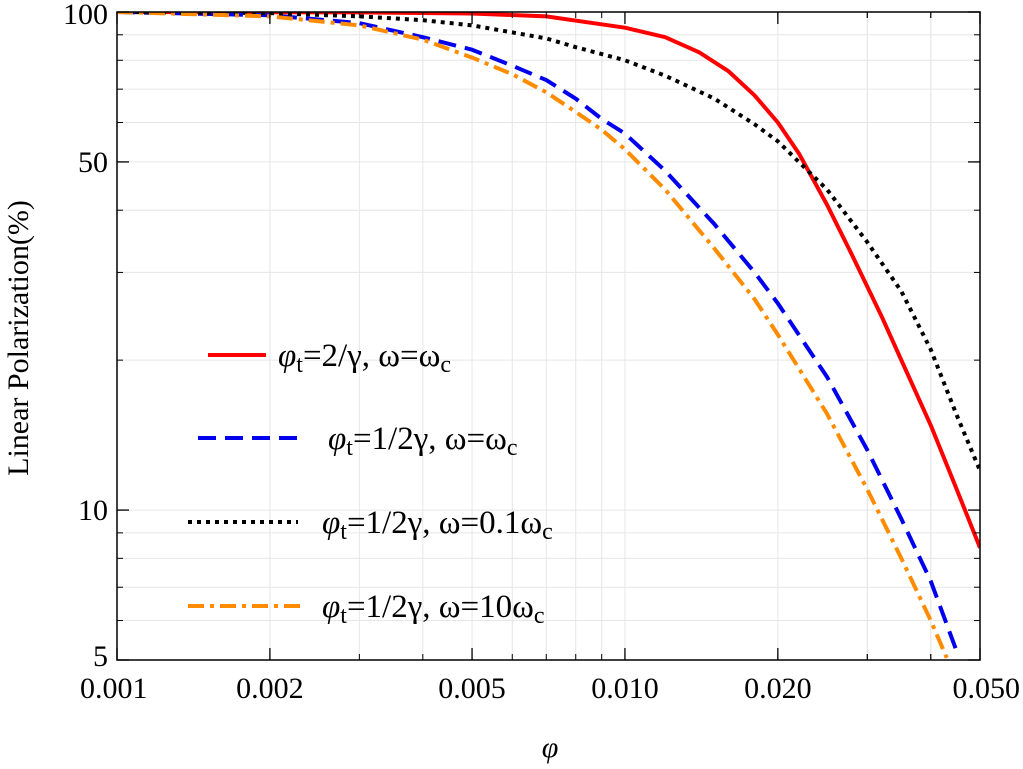  What do you see at coordinates (437, 525) in the screenshot?
I see `legend-label-black-dotted: φt=1/2γ, ω=0.1ωc` at bounding box center [437, 525].